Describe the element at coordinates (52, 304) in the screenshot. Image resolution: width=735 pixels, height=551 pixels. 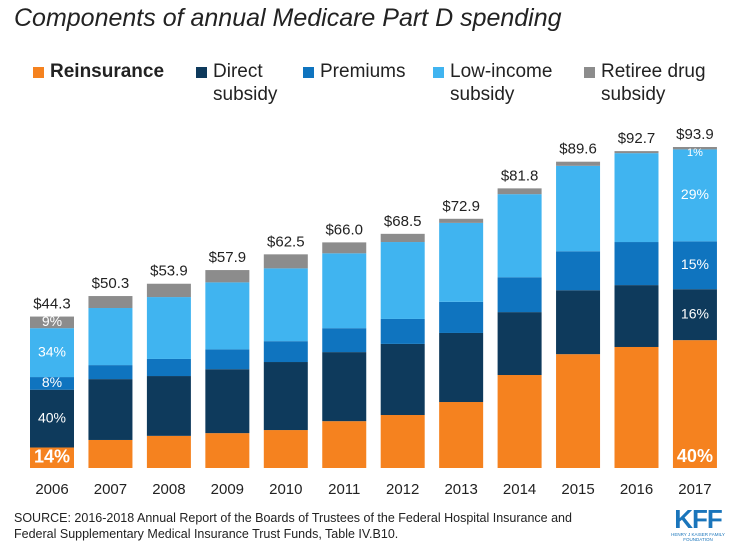
I see `total-label: $44.3` at that location.